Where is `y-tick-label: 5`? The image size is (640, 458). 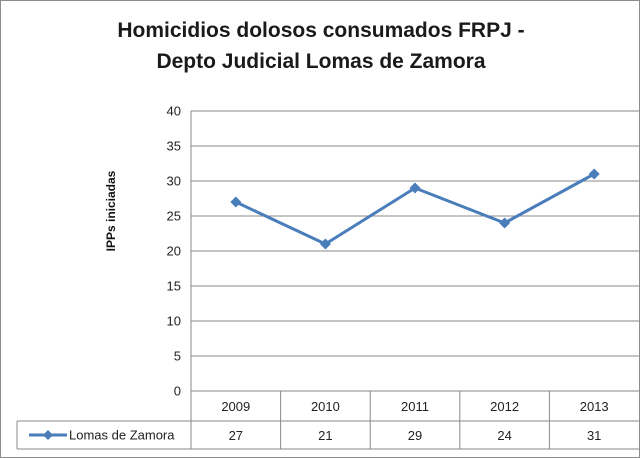
y-tick-label: 5 is located at coordinates (177, 356).